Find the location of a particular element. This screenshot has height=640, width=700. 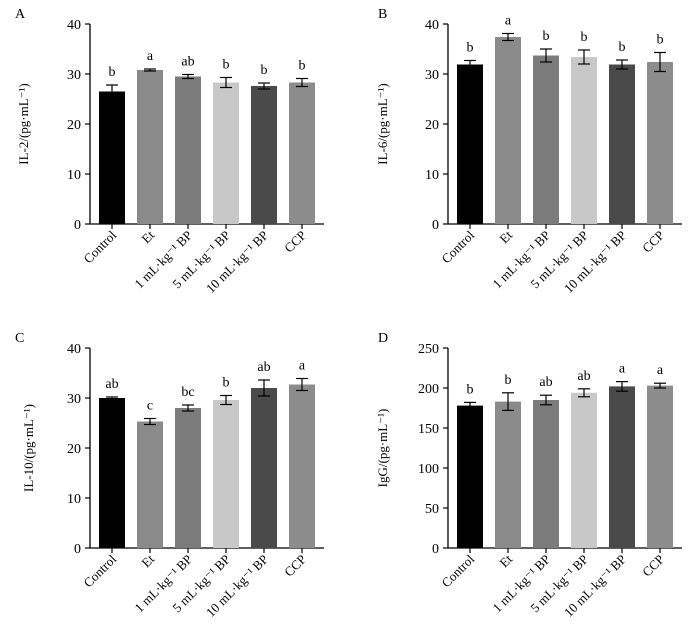

y-tick-label: 200 is located at coordinates (428, 389).